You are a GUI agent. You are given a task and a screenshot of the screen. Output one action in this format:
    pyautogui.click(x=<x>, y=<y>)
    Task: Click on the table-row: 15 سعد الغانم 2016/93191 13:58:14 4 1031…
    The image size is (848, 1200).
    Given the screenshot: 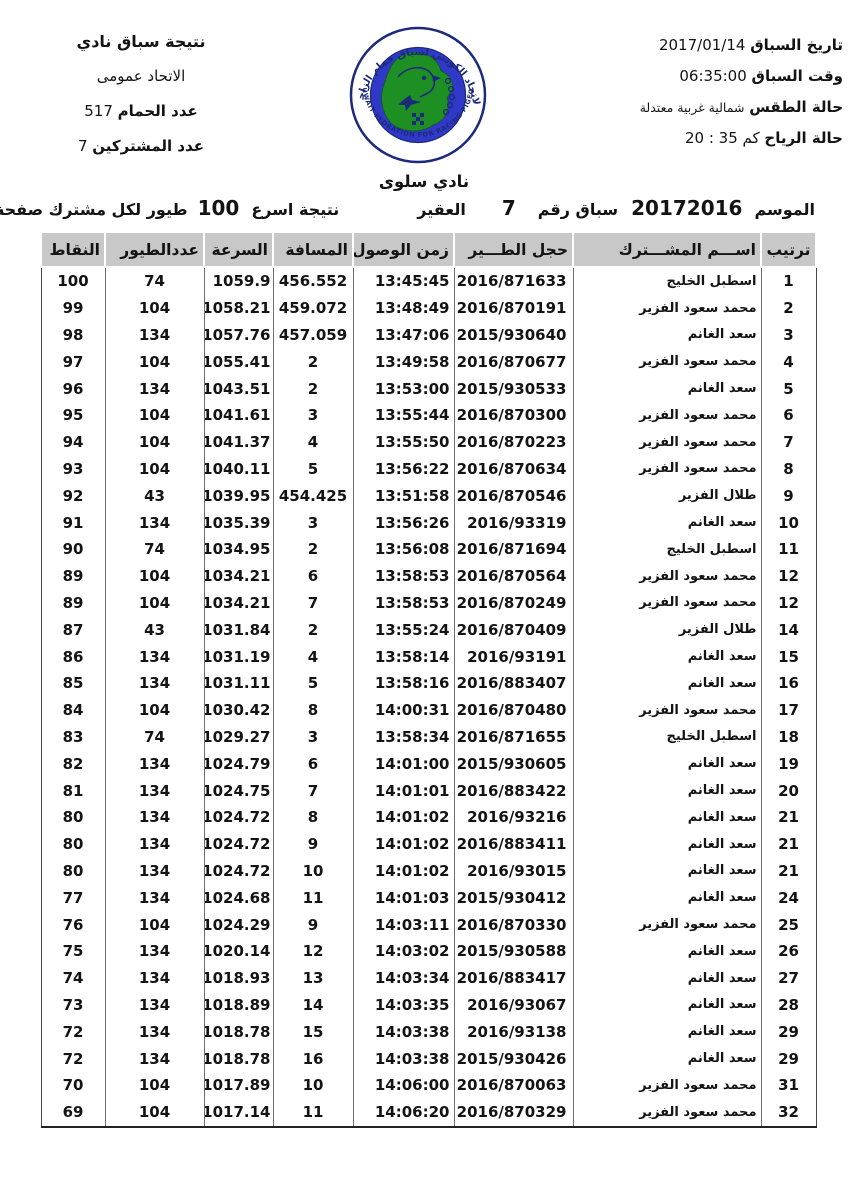 What is the action you would take?
    pyautogui.click(x=428, y=656)
    